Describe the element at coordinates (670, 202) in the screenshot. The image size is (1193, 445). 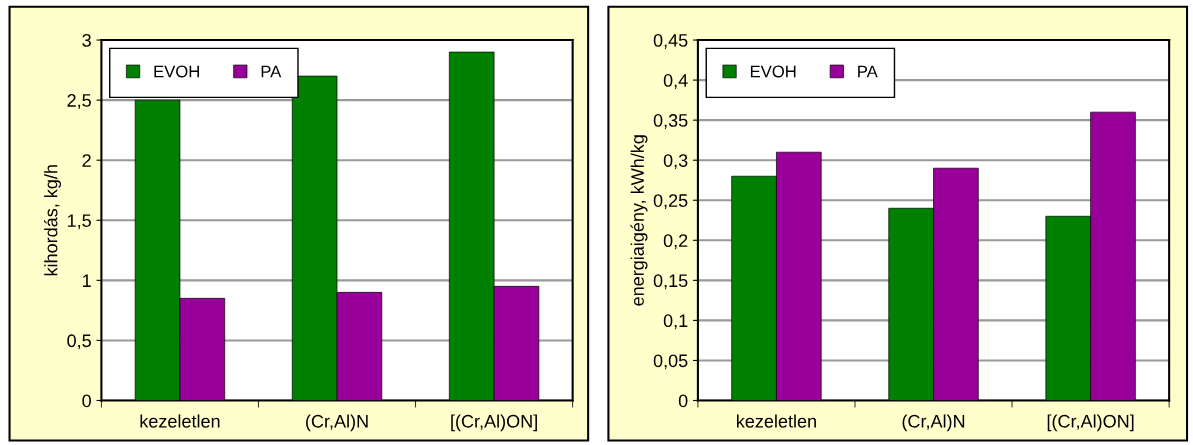
I see `y-tick-label: 0,25` at that location.